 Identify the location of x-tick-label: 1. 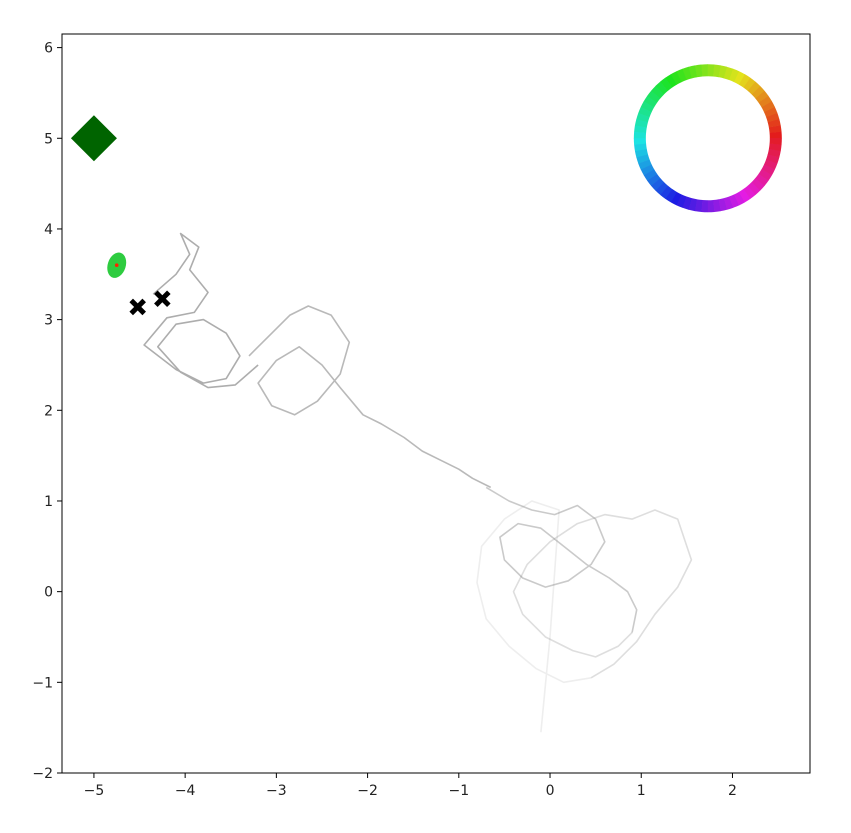
(641, 791).